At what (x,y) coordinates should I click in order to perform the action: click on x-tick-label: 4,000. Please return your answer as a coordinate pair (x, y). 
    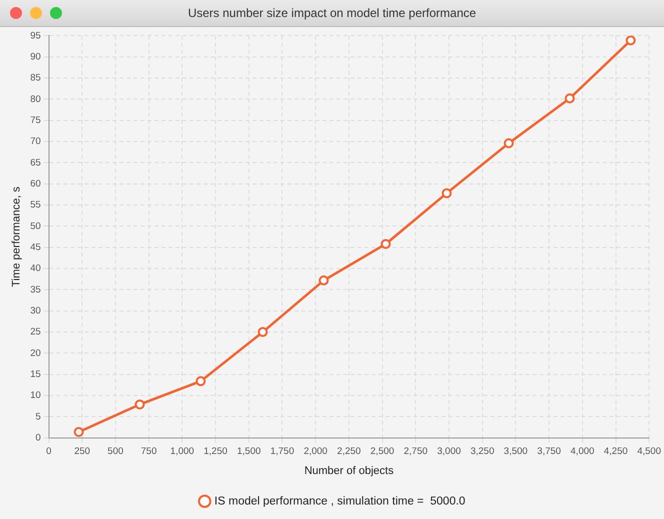
    Looking at the image, I should click on (582, 452).